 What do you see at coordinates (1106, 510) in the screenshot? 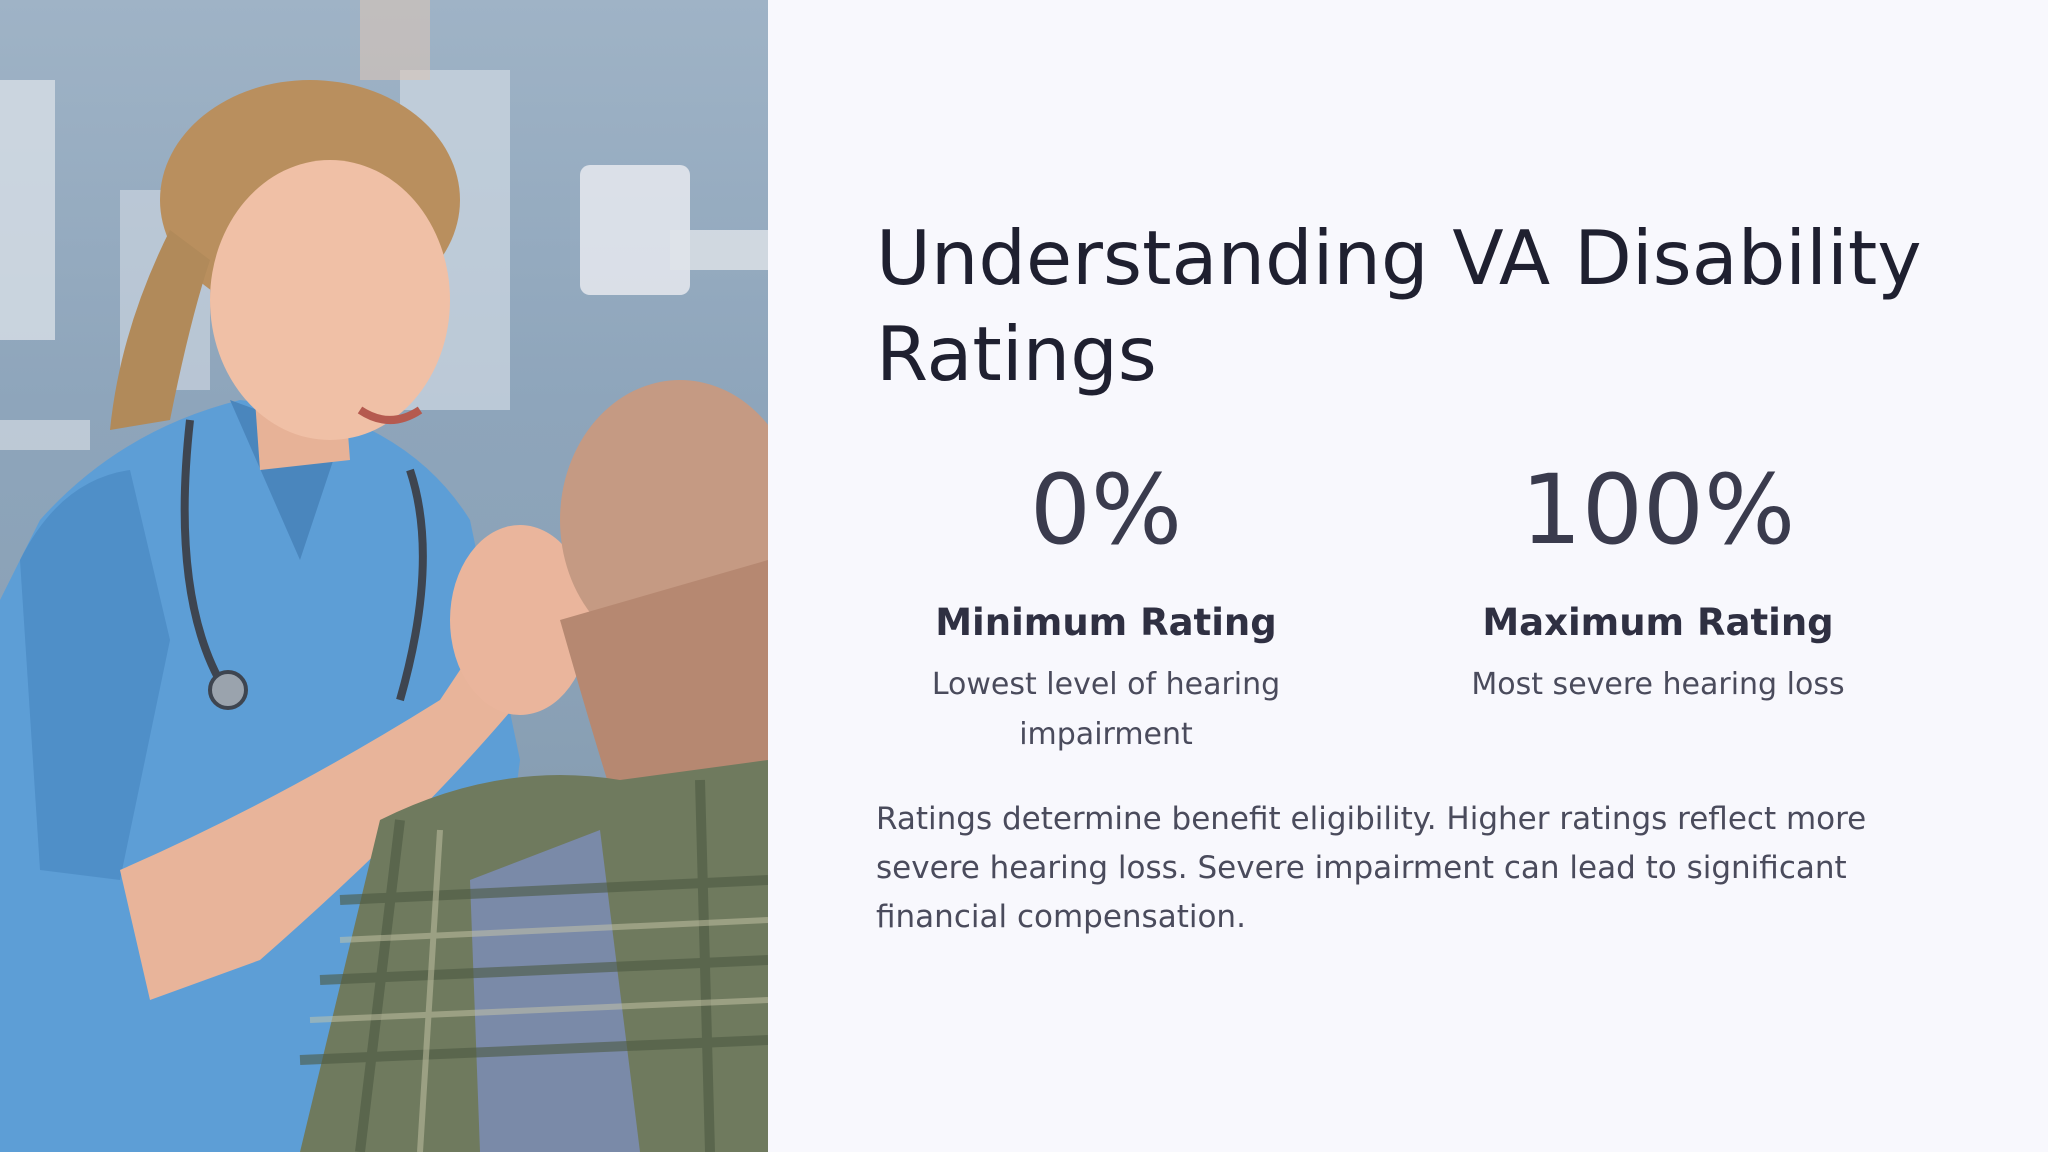
I see `stat-value: 0%` at bounding box center [1106, 510].